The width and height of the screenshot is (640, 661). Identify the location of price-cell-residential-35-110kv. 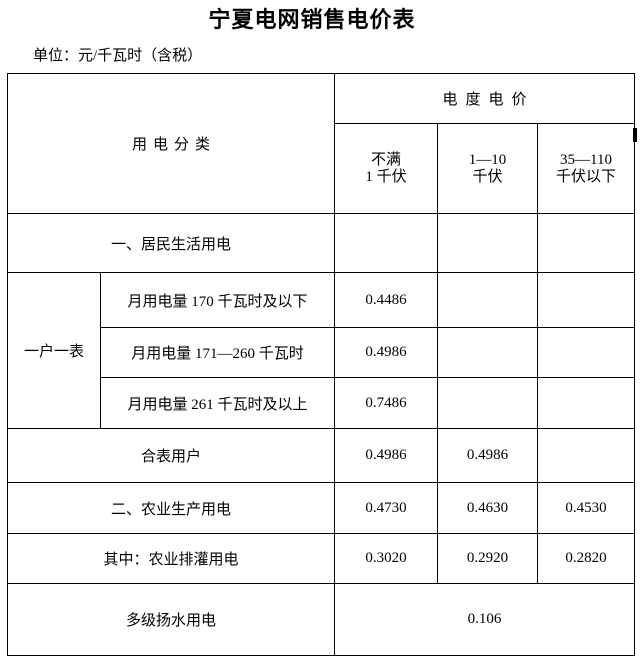
(586, 243).